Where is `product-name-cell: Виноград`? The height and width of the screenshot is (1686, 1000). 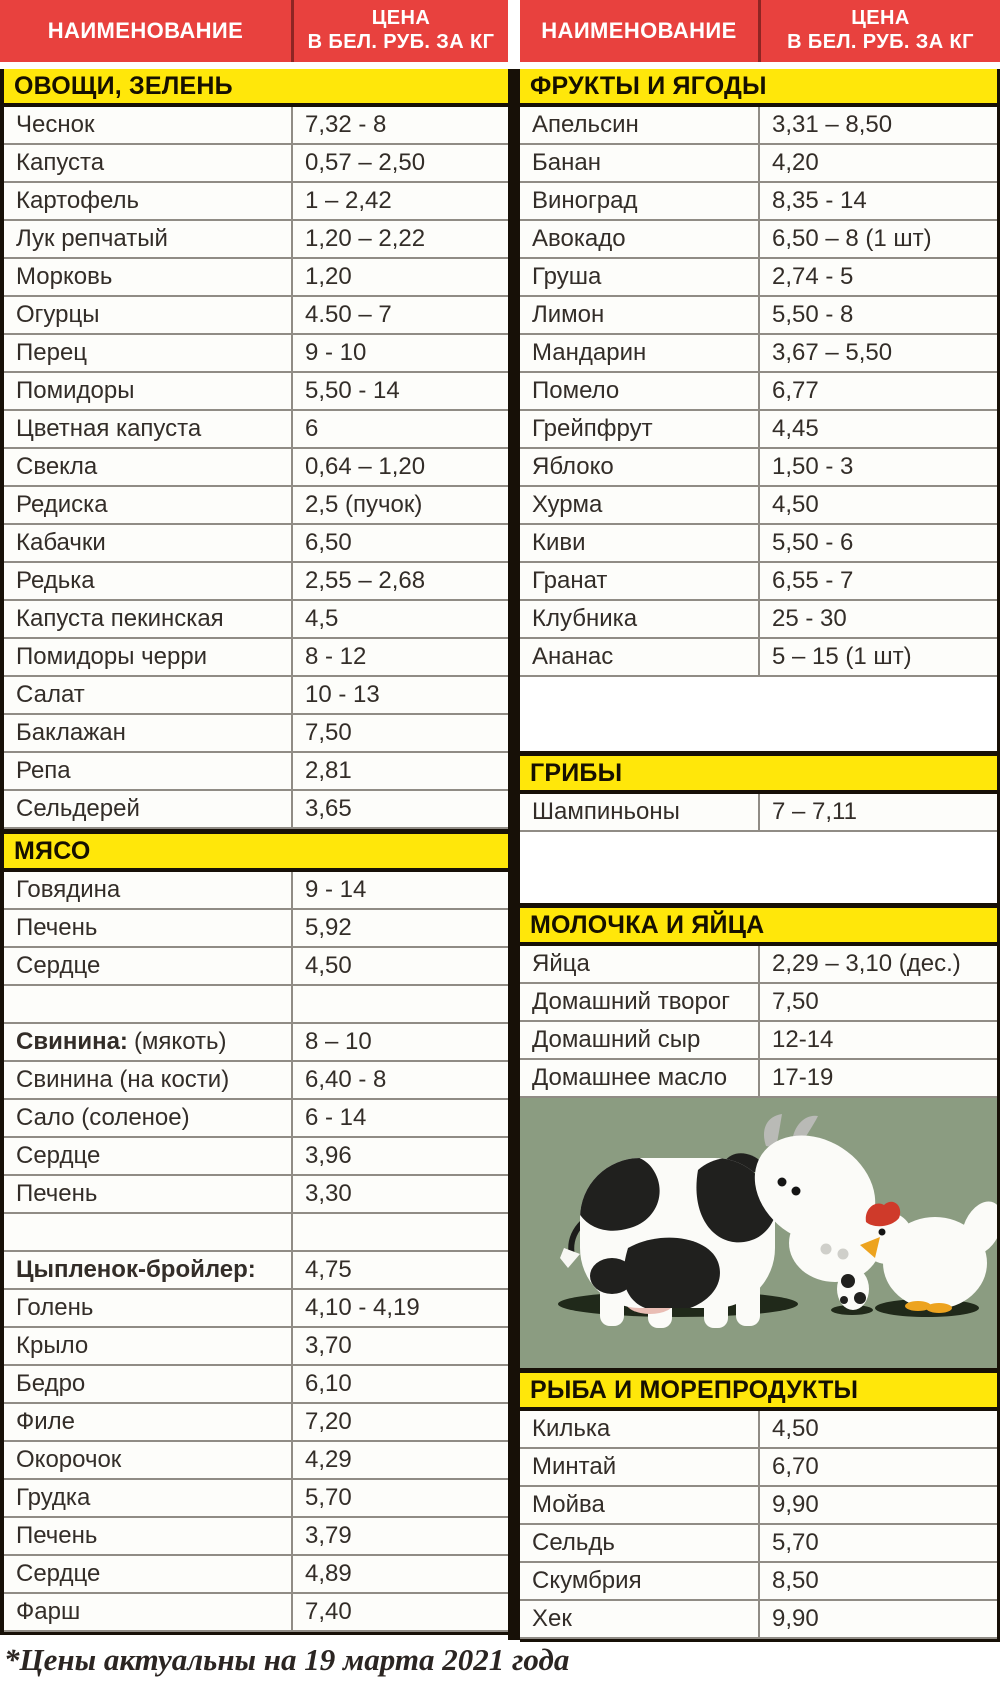 product-name-cell: Виноград is located at coordinates (585, 200).